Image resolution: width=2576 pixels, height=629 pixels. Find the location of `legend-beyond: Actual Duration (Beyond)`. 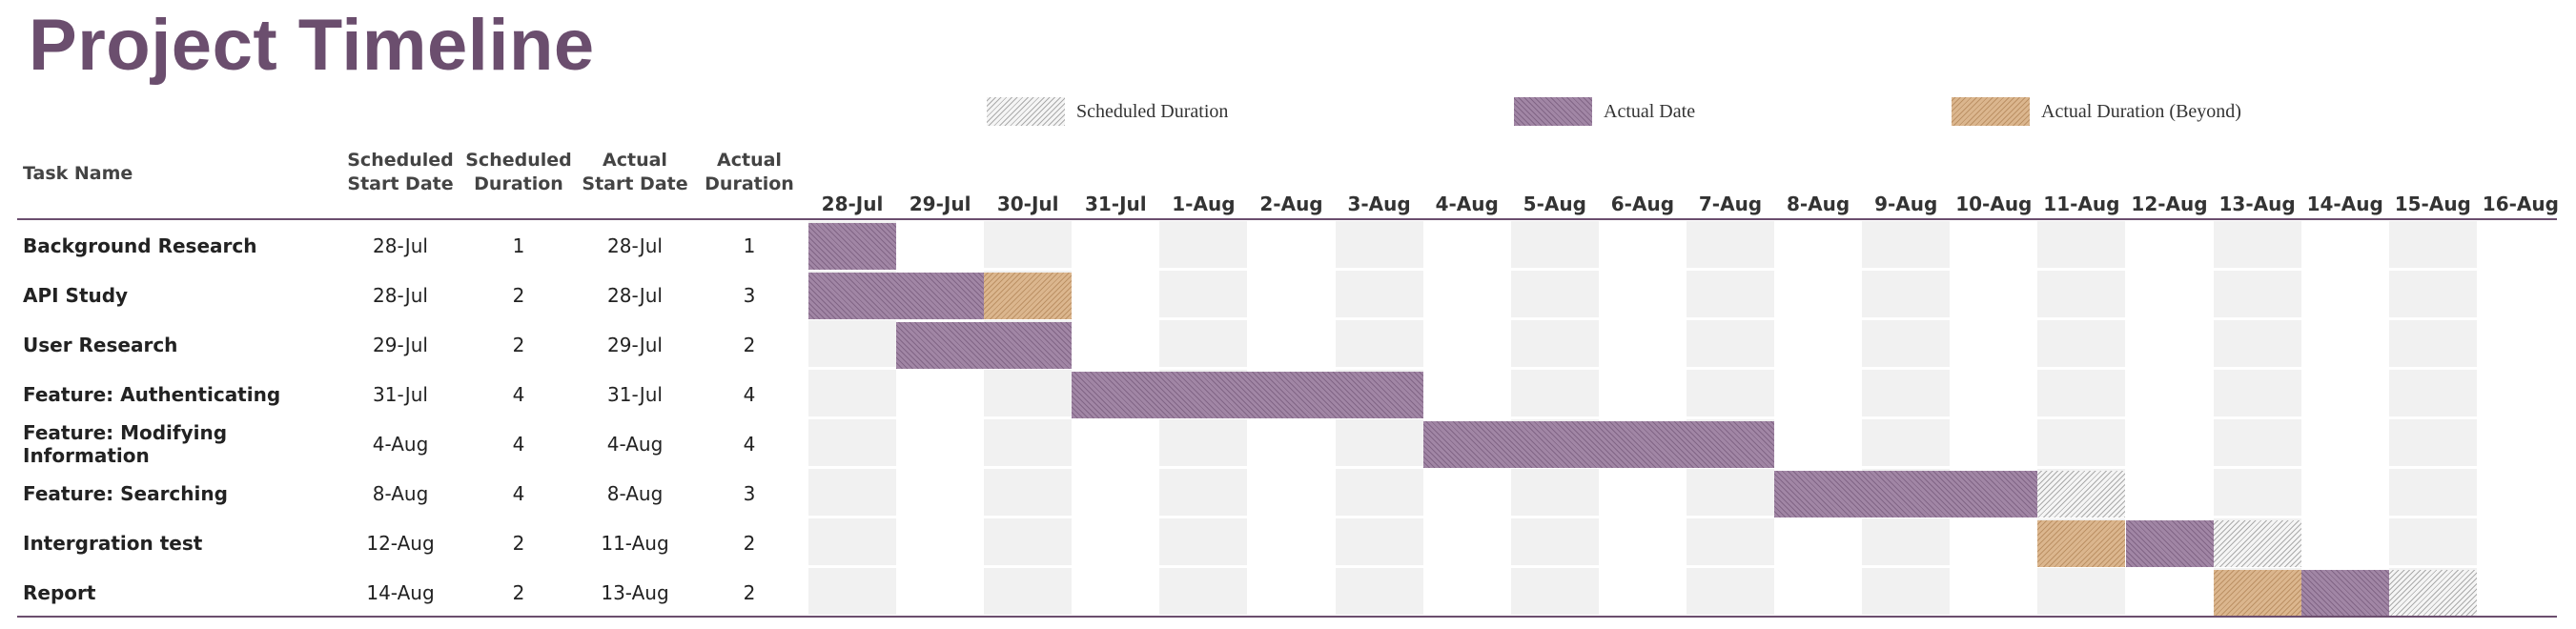

legend-beyond: Actual Duration (Beyond) is located at coordinates (2096, 111).